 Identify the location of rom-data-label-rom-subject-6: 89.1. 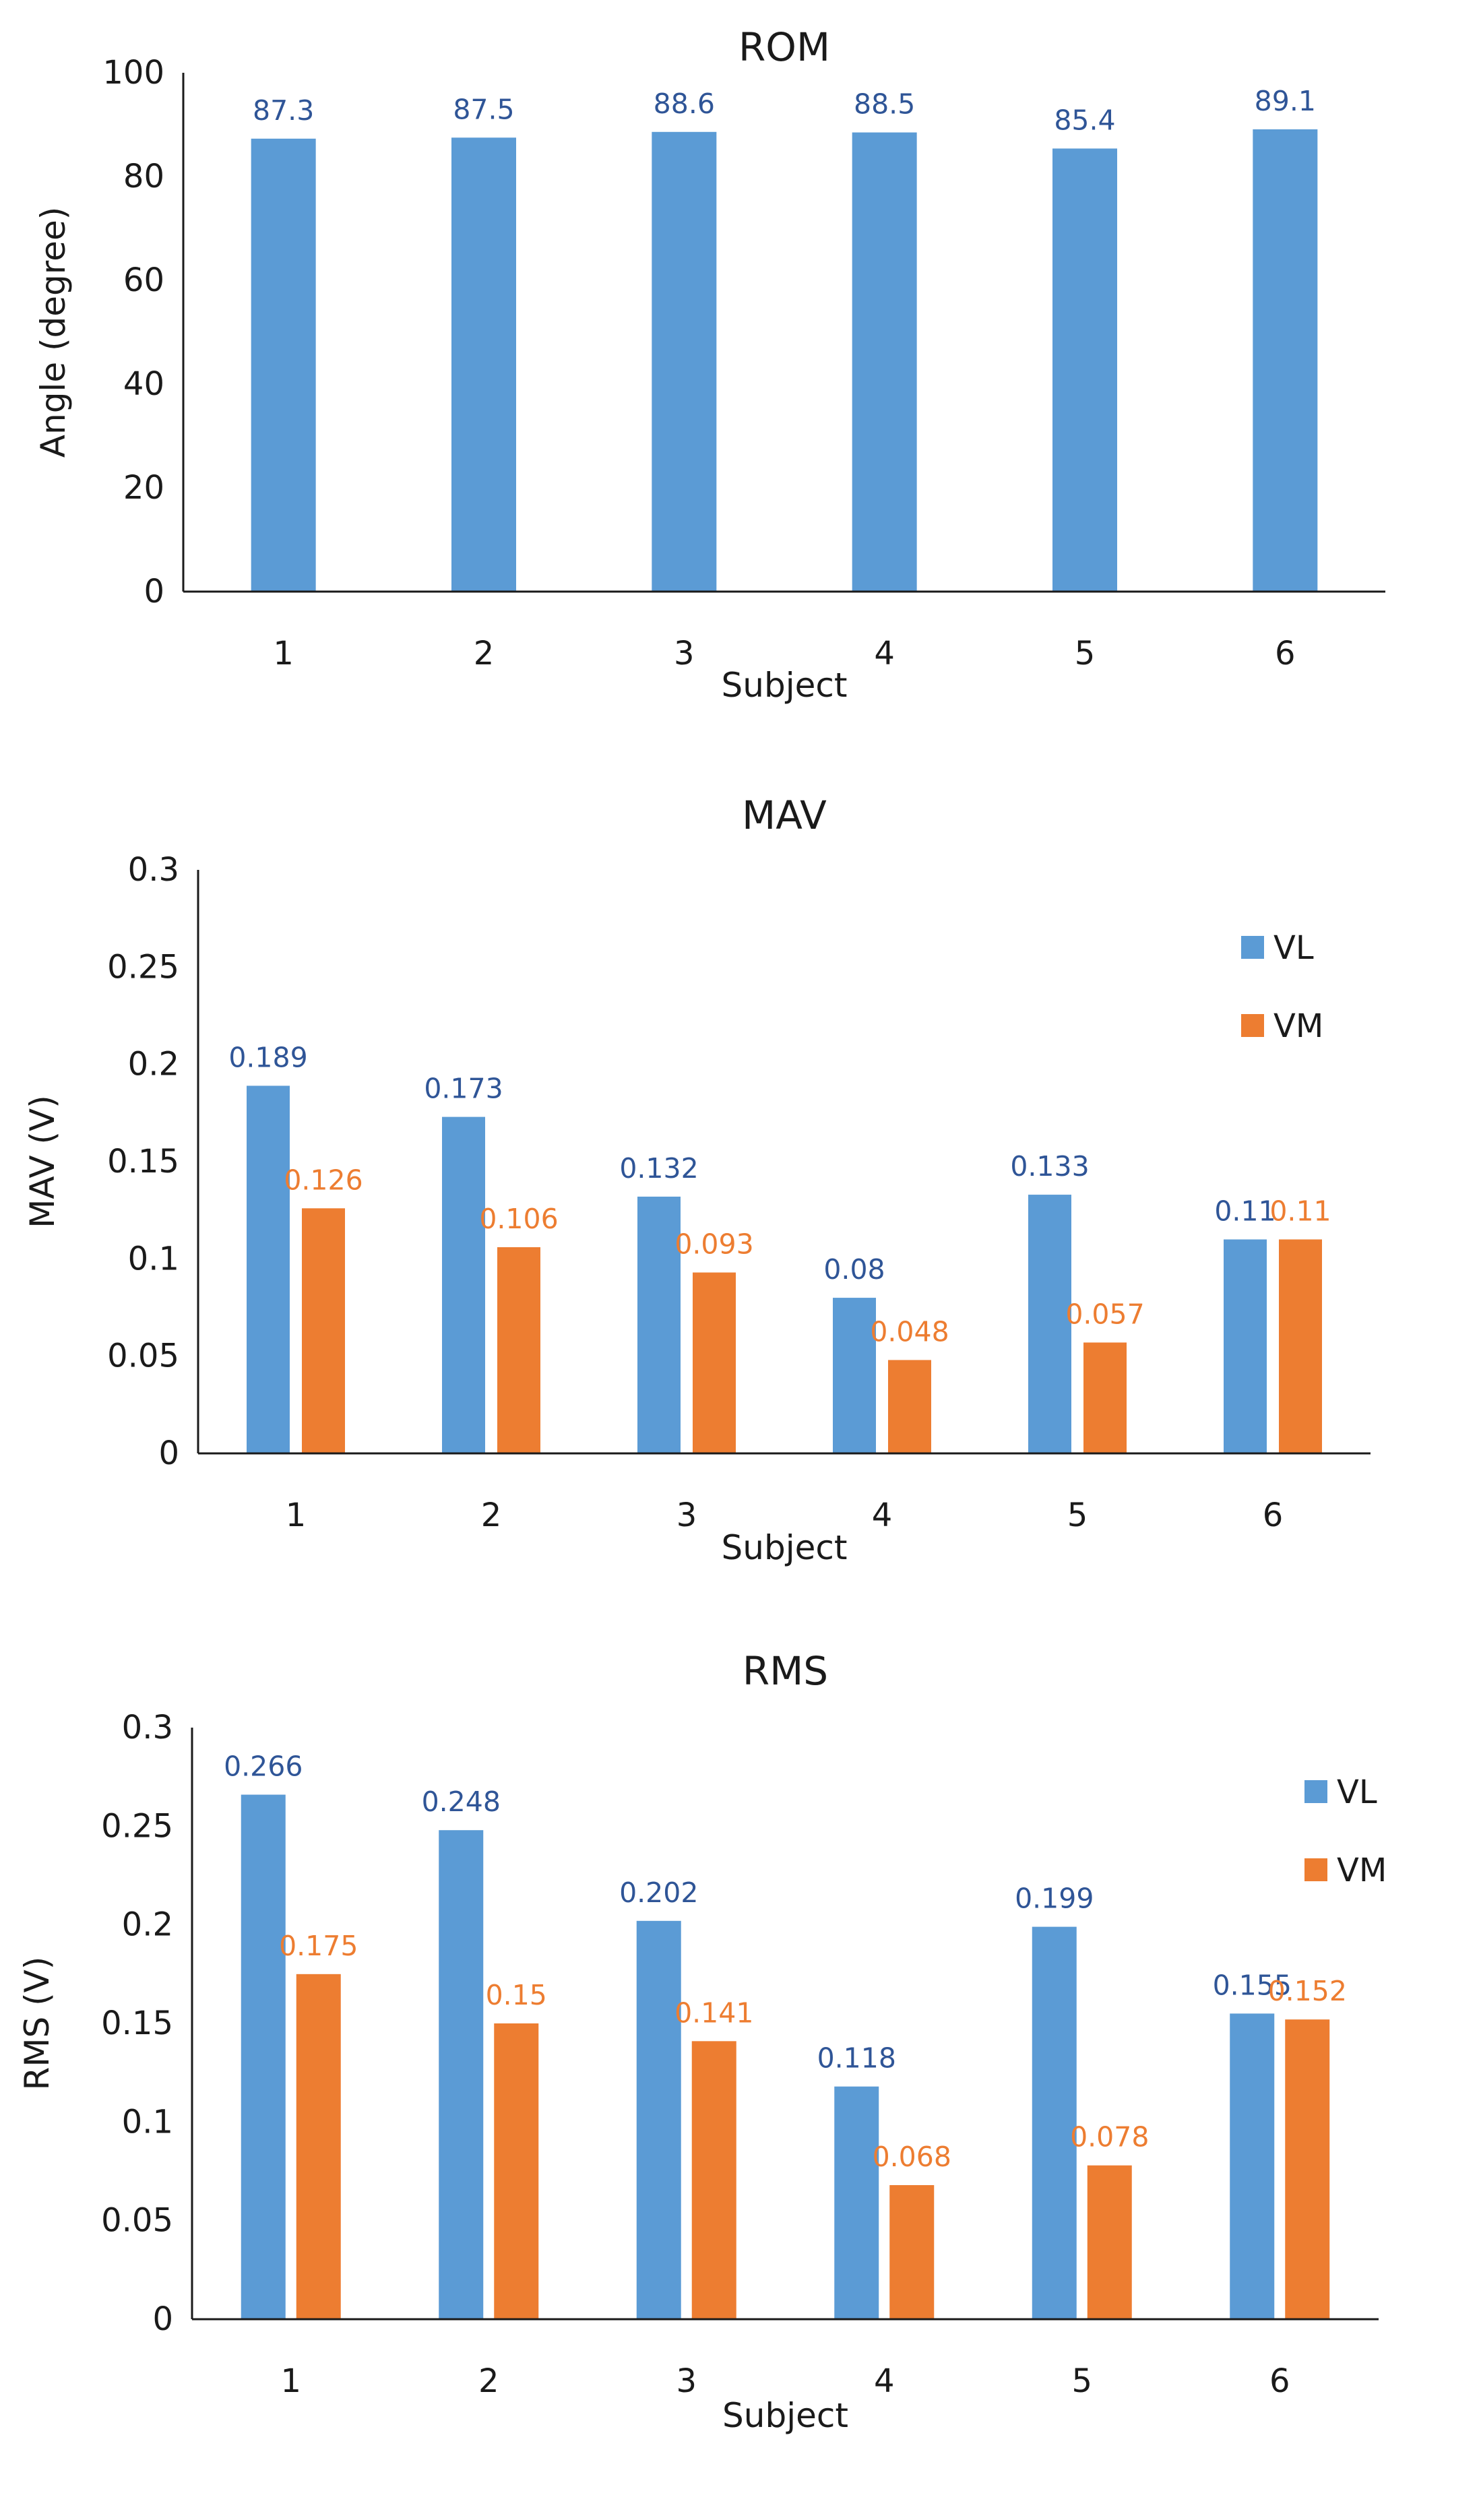
(1286, 101).